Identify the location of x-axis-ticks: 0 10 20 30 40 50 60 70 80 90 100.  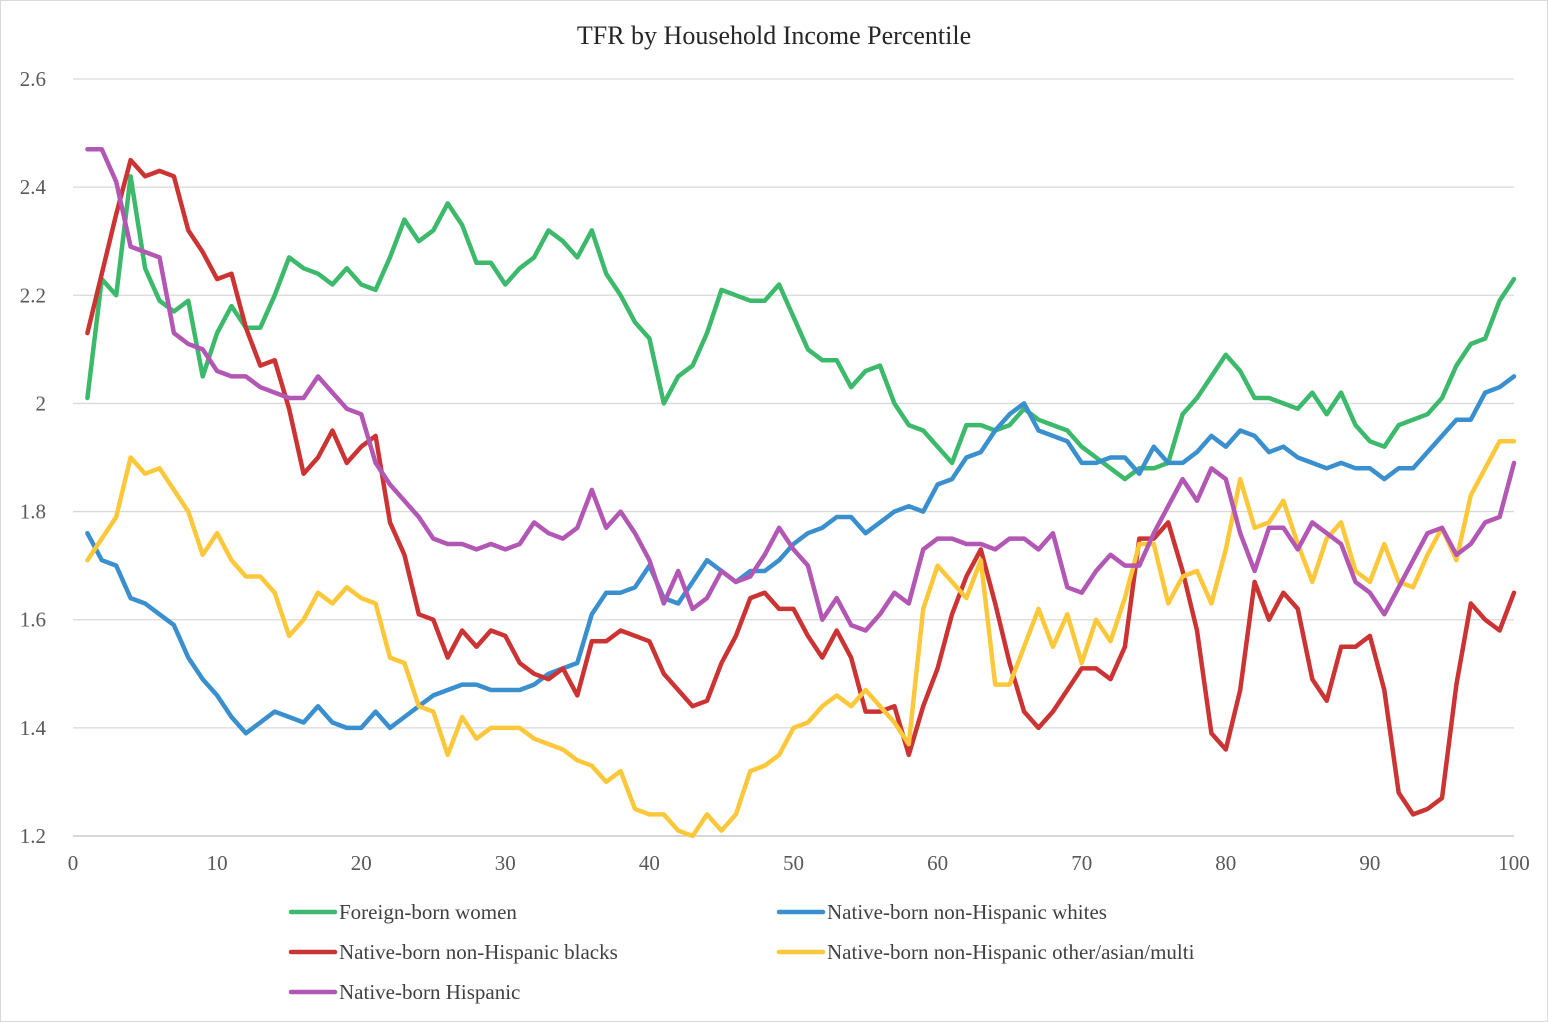
(799, 863).